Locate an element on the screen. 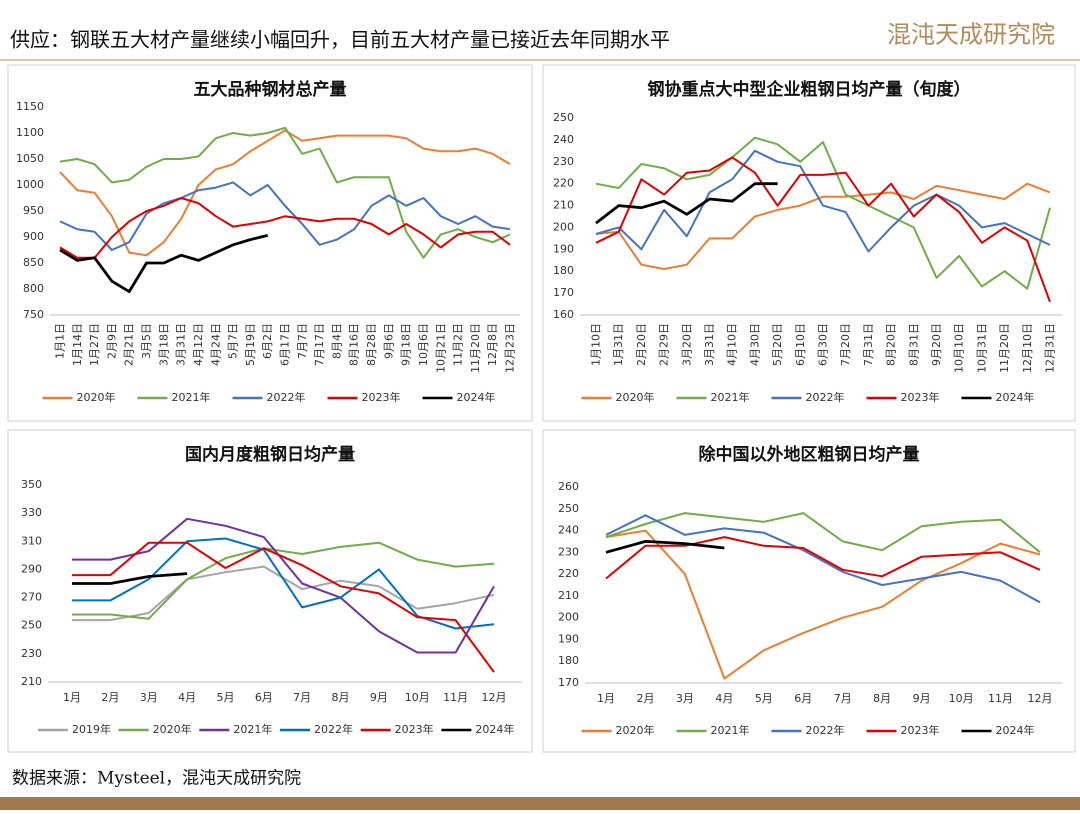  x-tick-label: 6月10日 is located at coordinates (800, 344).